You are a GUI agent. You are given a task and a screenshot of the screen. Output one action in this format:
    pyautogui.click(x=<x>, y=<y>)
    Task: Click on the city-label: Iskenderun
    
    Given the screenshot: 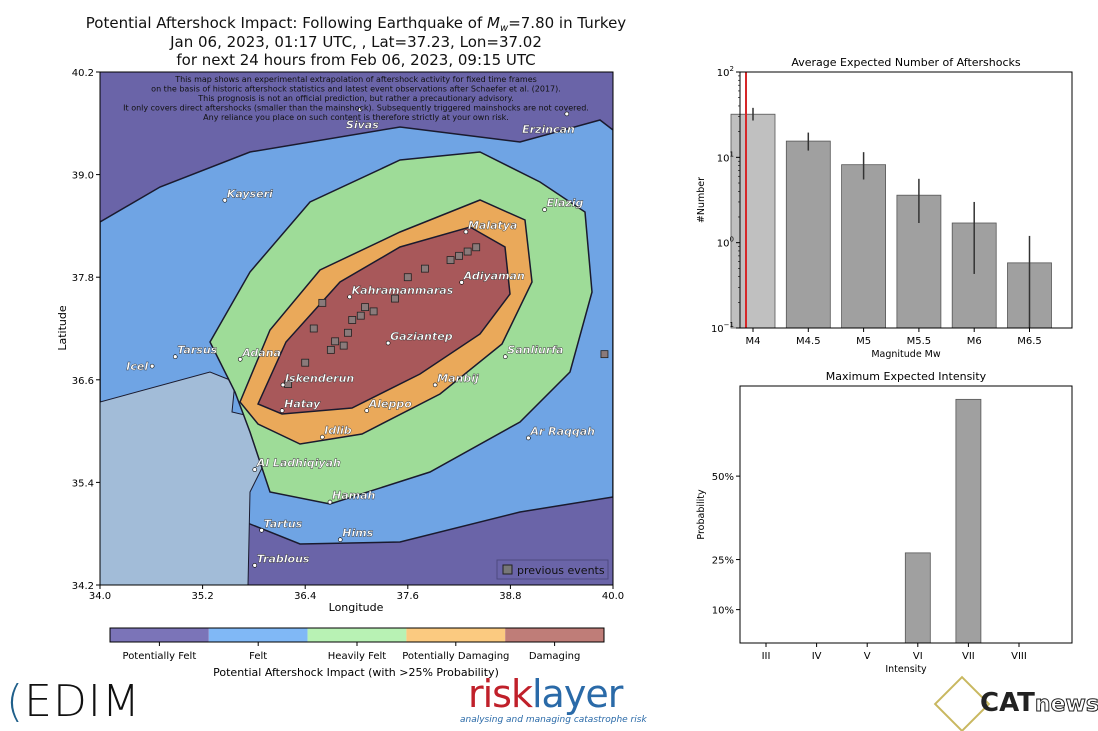 What is the action you would take?
    pyautogui.click(x=319, y=378)
    